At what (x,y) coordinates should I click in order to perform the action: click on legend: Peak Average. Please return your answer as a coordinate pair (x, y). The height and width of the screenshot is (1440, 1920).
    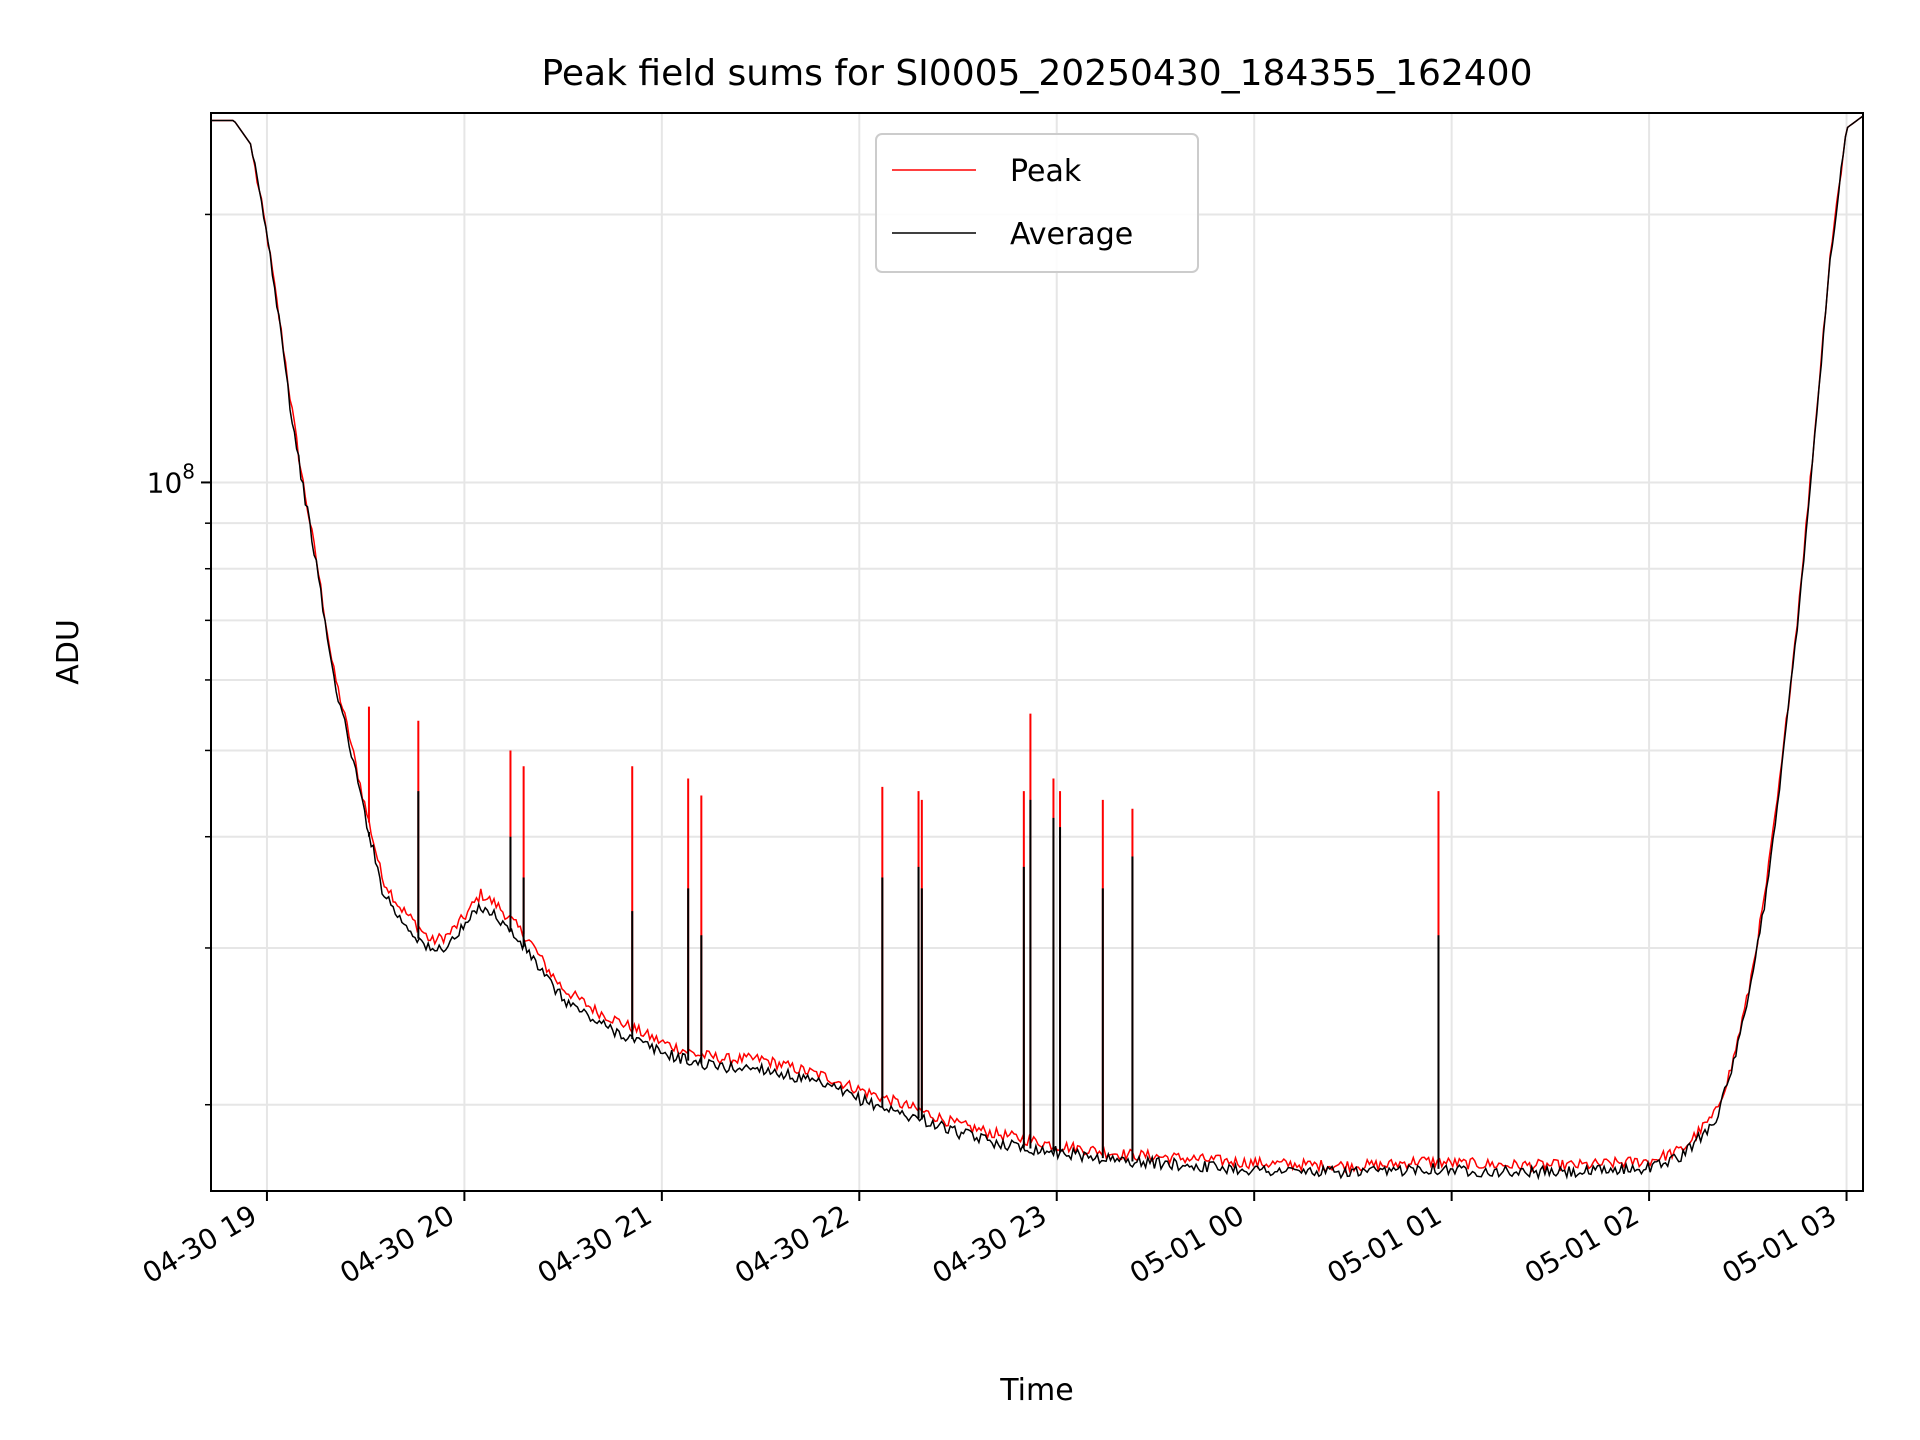
    Looking at the image, I should click on (1037, 203).